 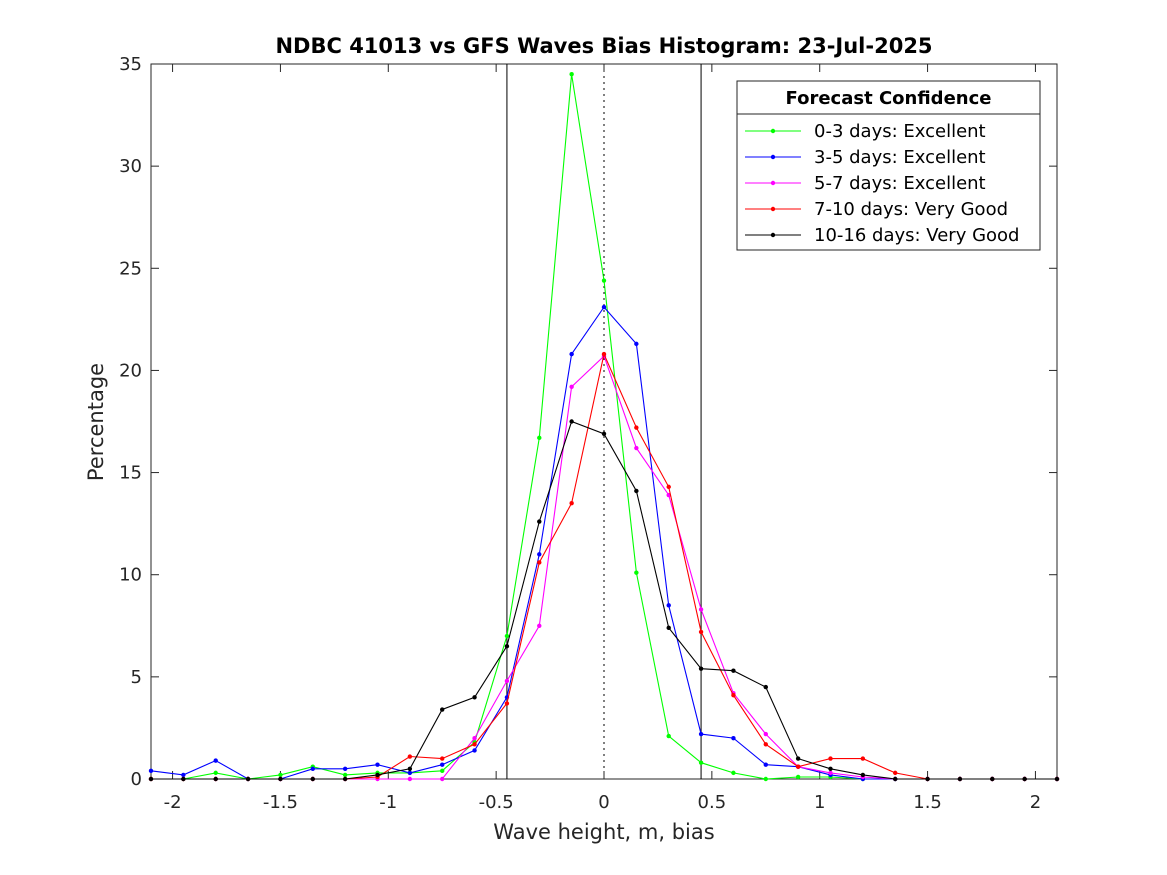 I want to click on y-tick-label: 30, so click(x=130, y=166).